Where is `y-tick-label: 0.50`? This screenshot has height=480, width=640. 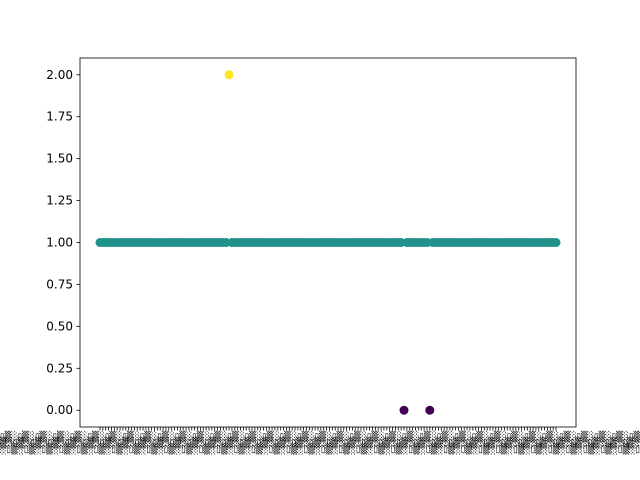
y-tick-label: 0.50 is located at coordinates (59, 326).